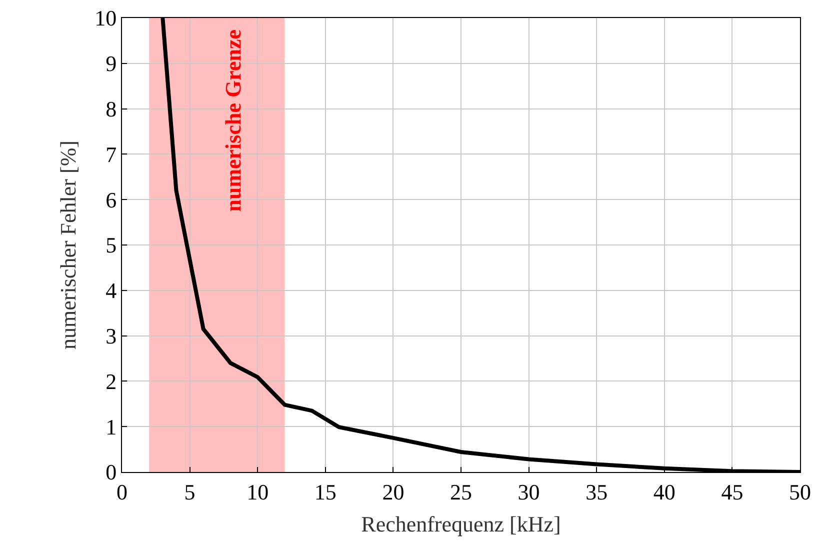 This screenshot has width=821, height=555. I want to click on y-tick-label: 9, so click(111, 63).